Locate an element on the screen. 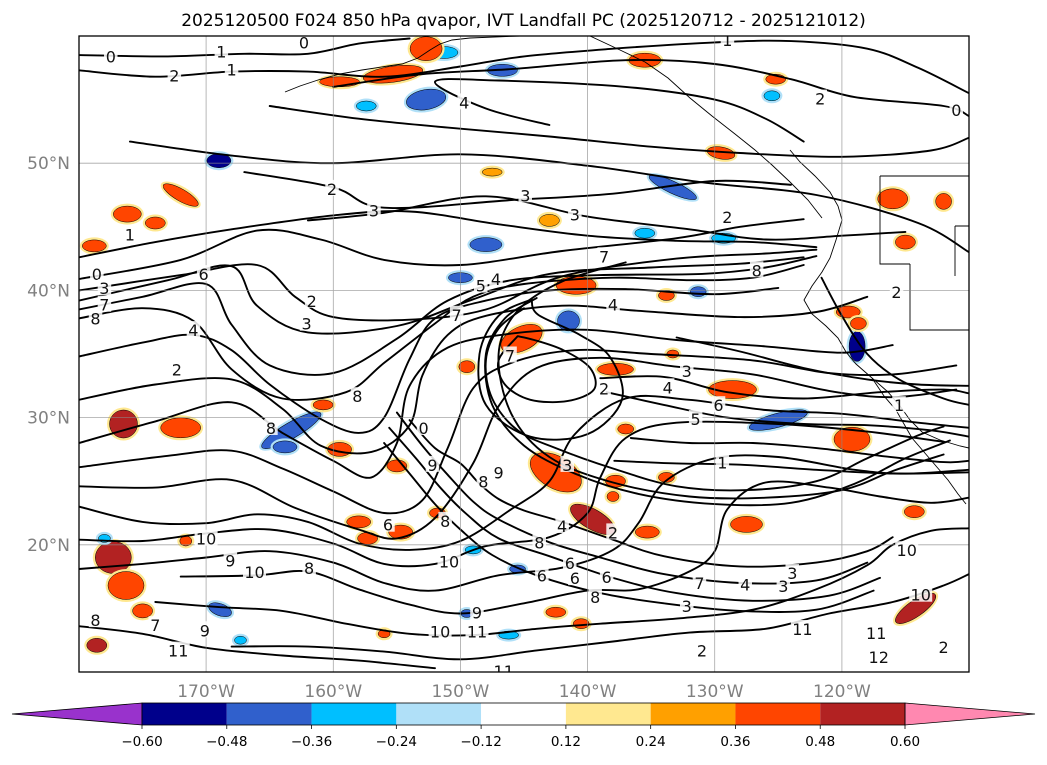 Image resolution: width=1047 pixels, height=765 pixels. lat-tick-label: 50°N is located at coordinates (48, 164).